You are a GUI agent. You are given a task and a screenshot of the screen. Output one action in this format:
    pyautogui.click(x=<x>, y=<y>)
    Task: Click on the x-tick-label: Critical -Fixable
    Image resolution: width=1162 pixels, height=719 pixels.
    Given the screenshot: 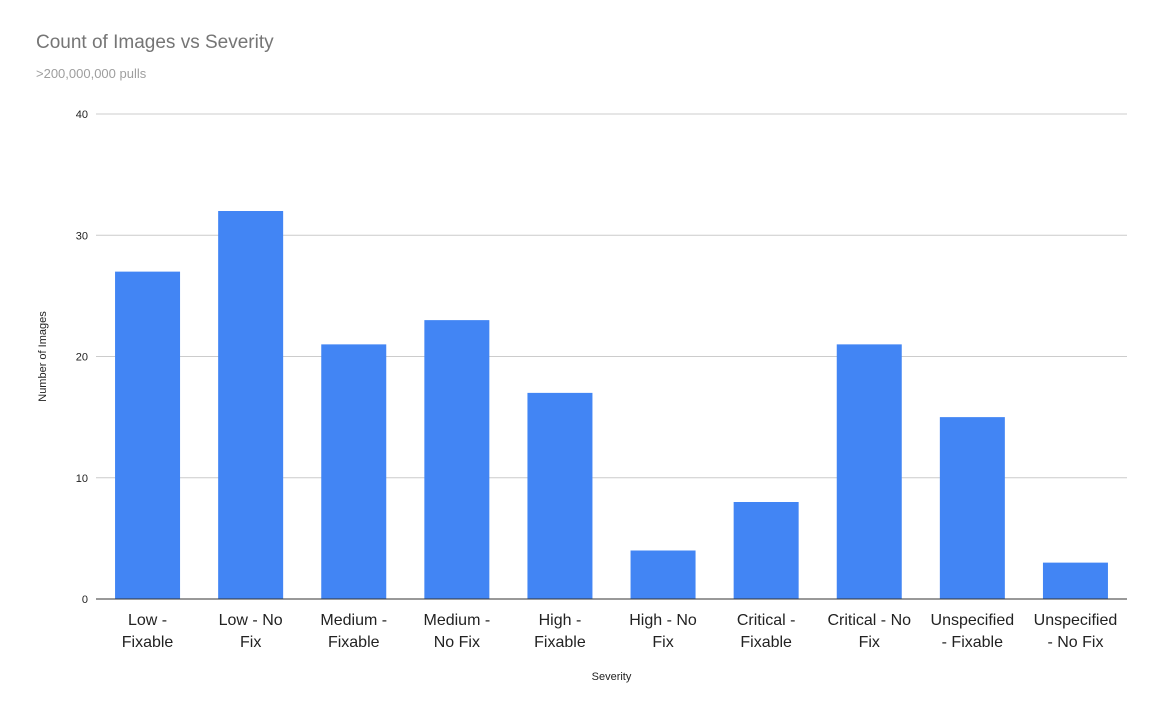 What is the action you would take?
    pyautogui.click(x=766, y=631)
    